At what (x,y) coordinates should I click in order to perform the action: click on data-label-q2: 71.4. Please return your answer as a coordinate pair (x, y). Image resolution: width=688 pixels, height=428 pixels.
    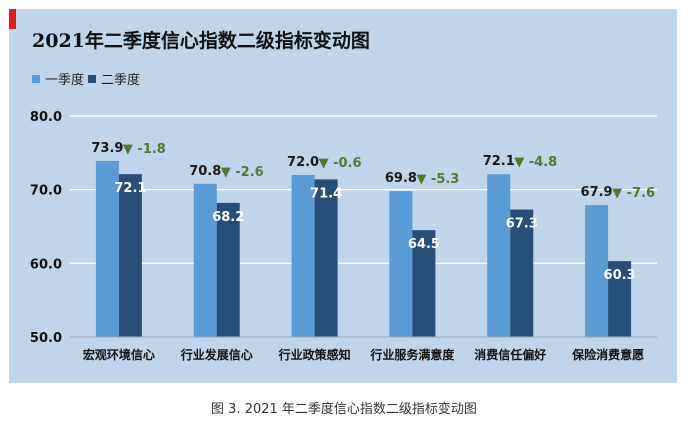
    Looking at the image, I should click on (326, 193).